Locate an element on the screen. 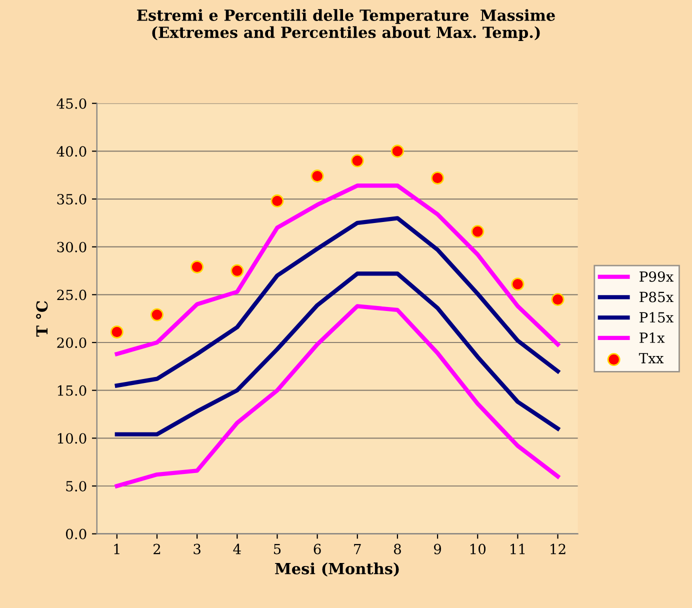 The height and width of the screenshot is (608, 692). y-tick-label: 40.0 is located at coordinates (71, 151).